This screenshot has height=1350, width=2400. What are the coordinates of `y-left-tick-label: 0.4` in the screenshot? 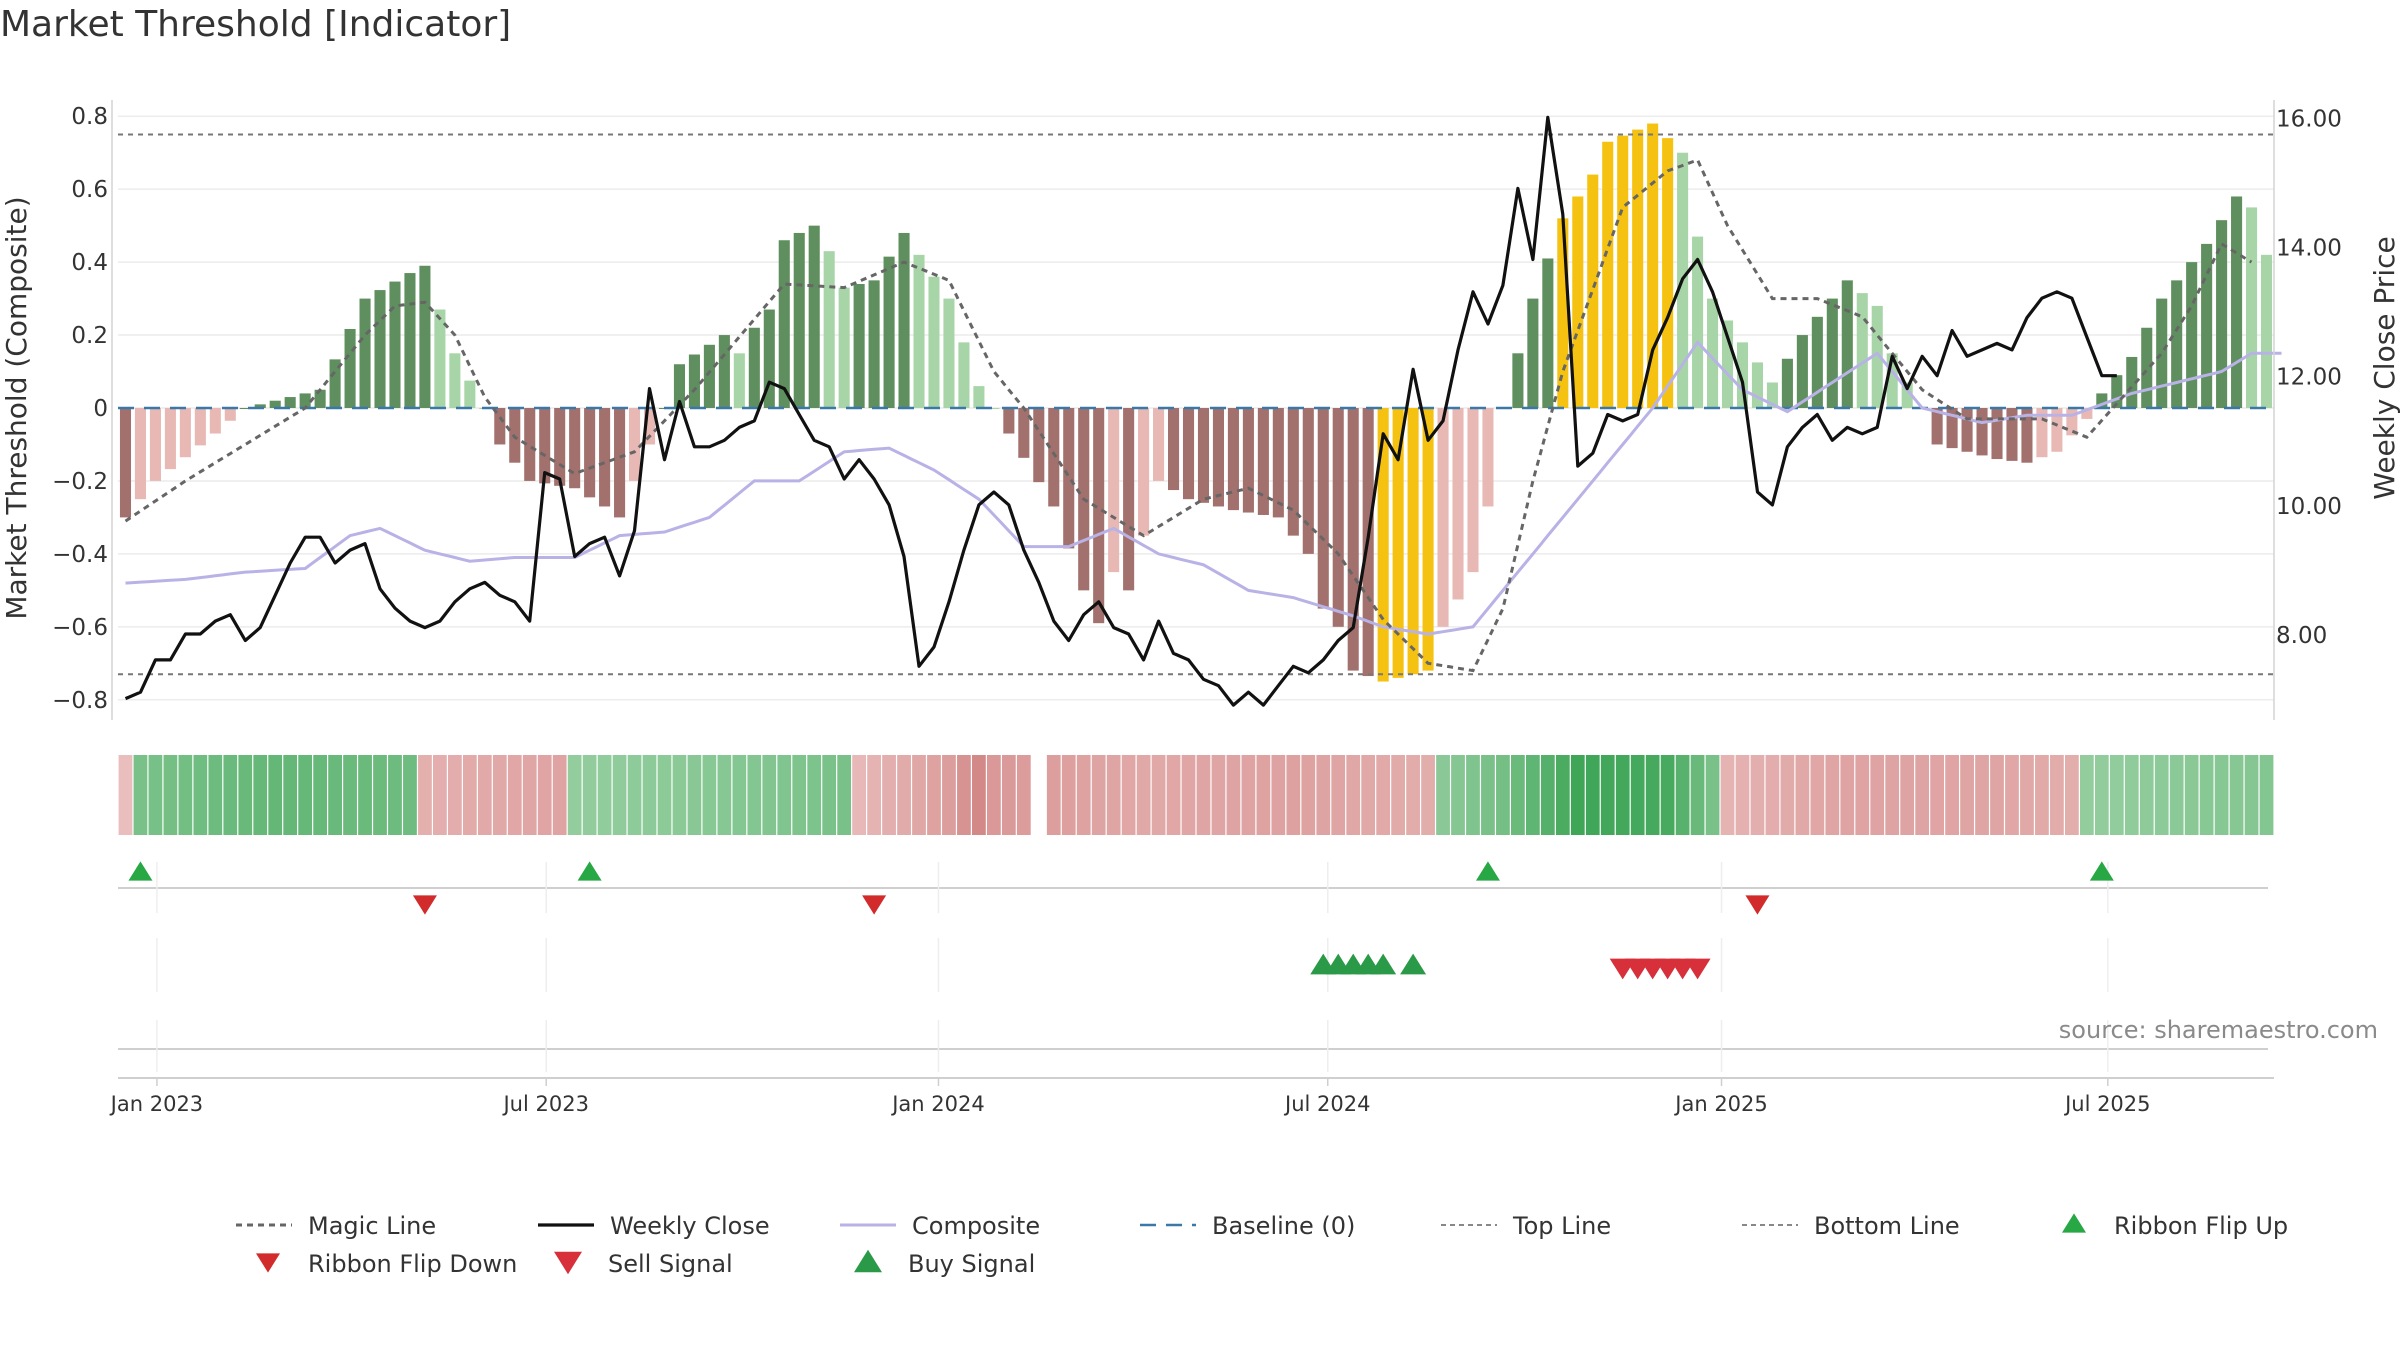 It's located at (89, 263).